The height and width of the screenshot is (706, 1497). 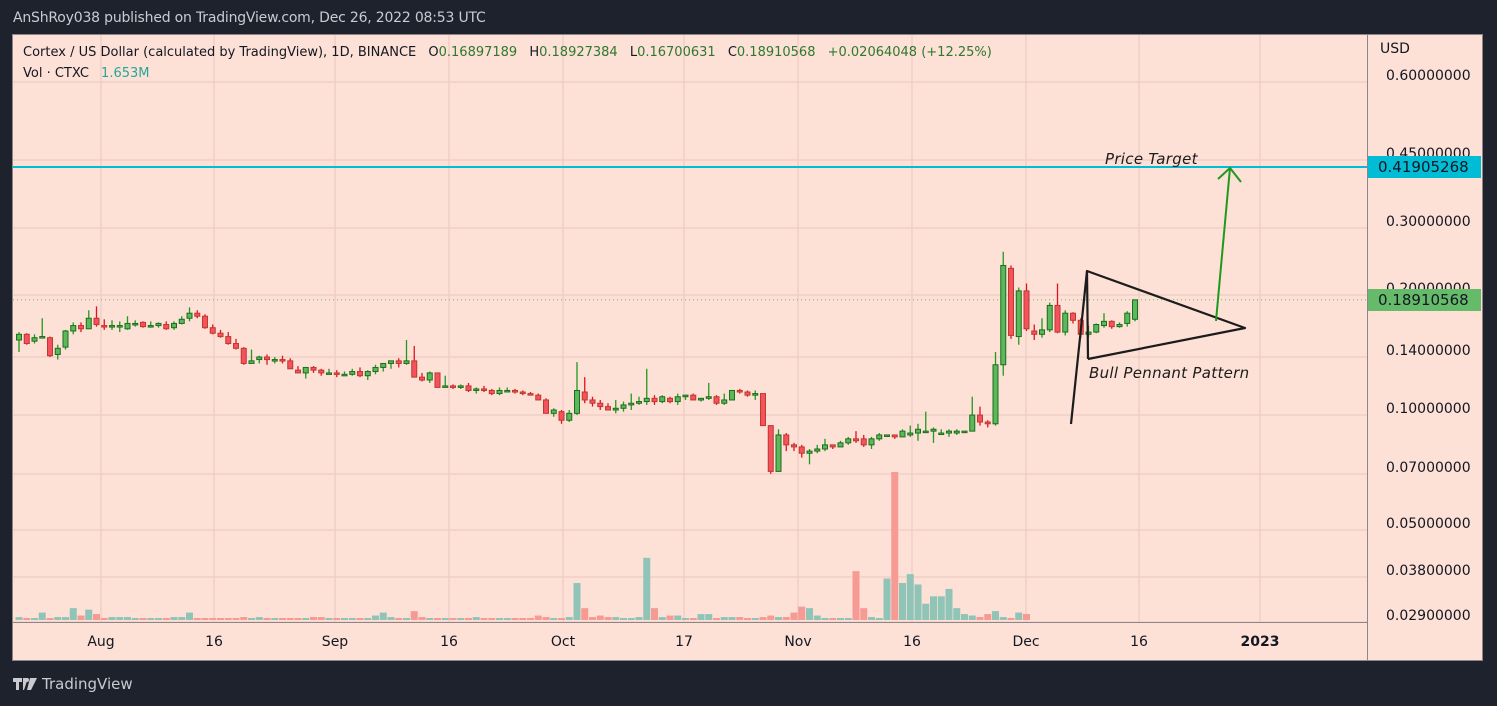 I want to click on volume-label: Vol · CTXC, so click(x=56, y=73).